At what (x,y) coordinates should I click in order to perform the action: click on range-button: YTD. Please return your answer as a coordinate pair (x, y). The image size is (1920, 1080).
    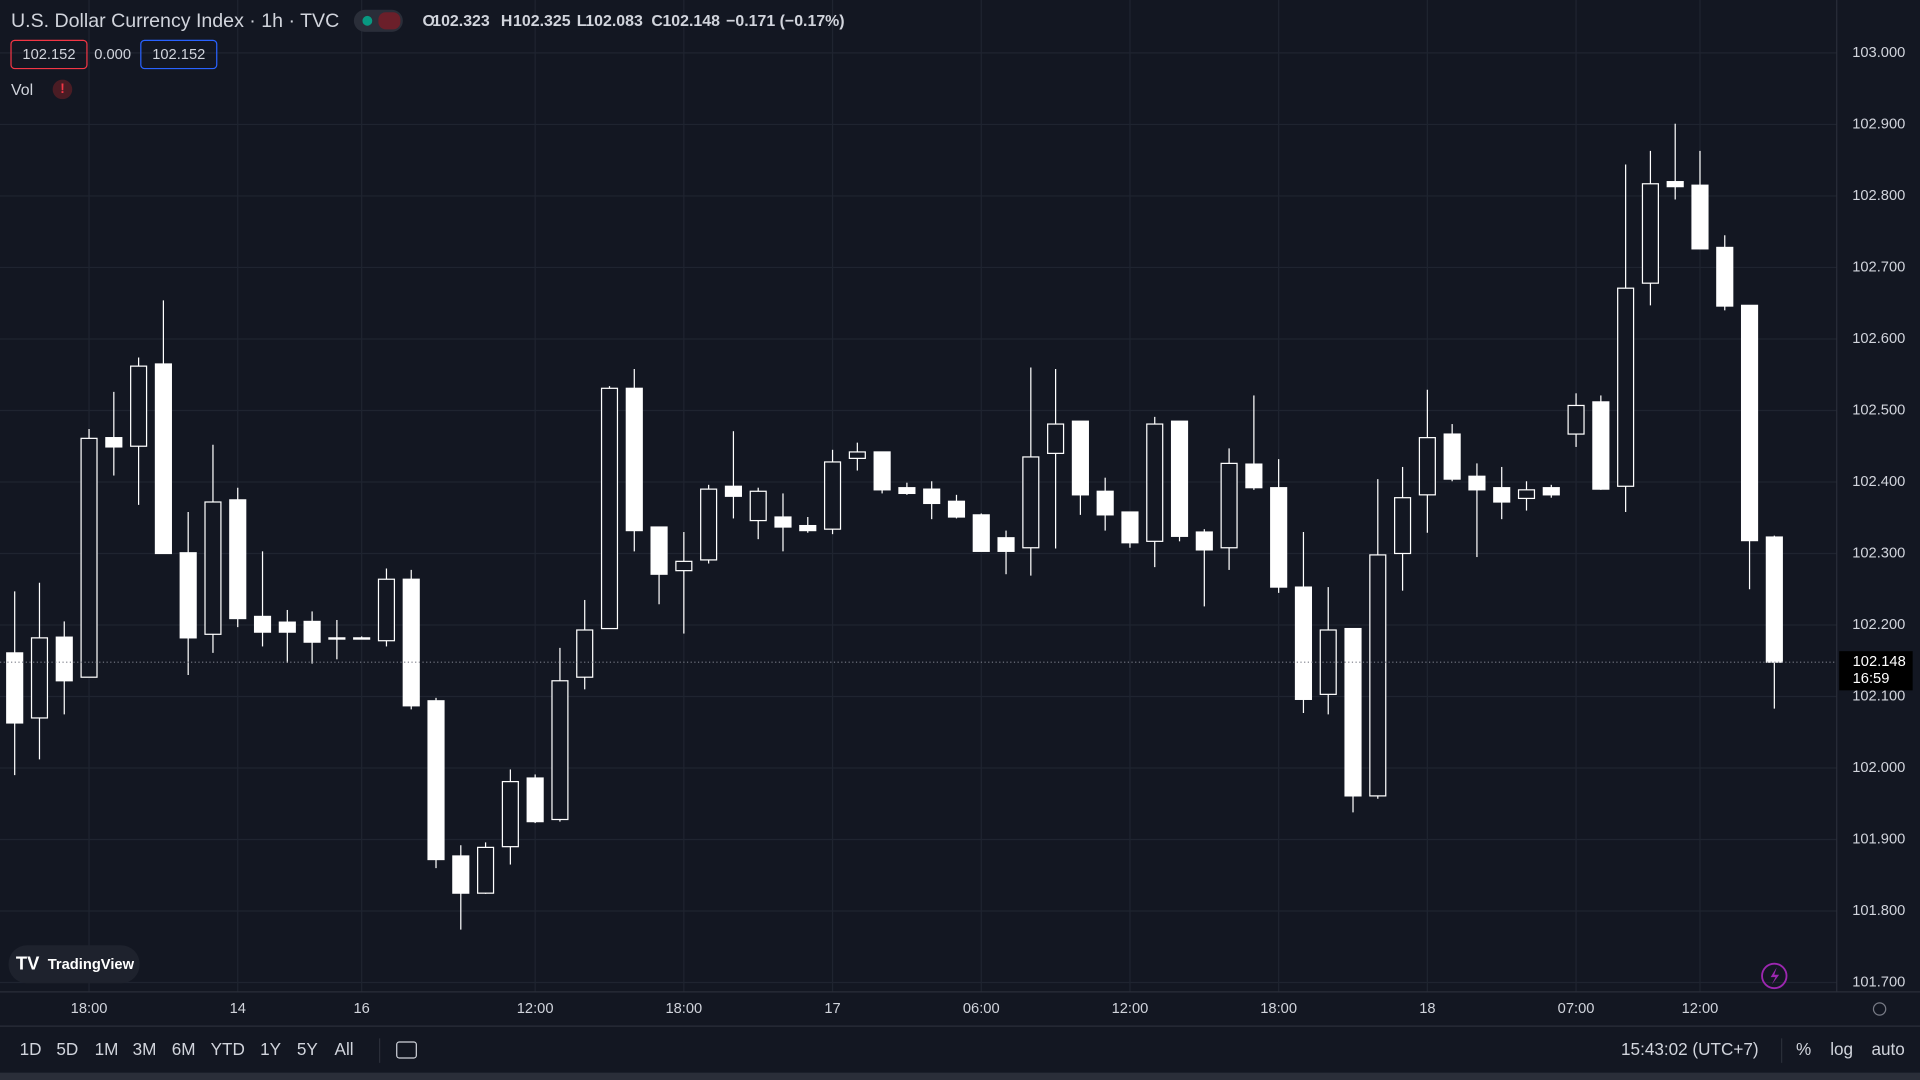
    Looking at the image, I should click on (228, 1049).